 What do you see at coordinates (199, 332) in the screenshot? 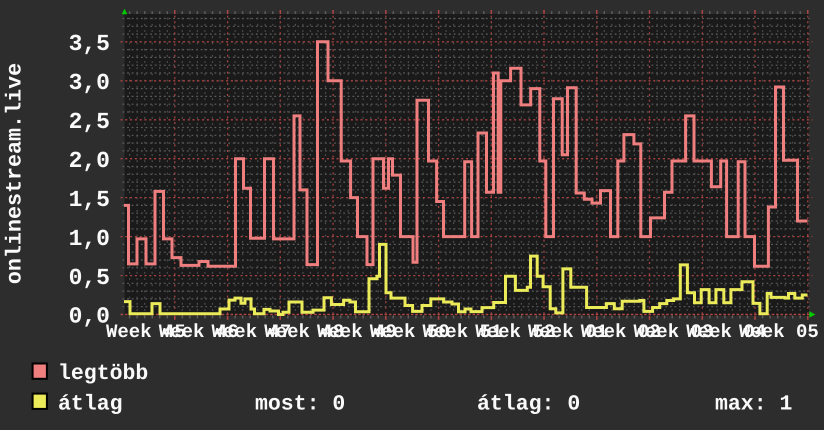
I see `svg-text: Week 46` at bounding box center [199, 332].